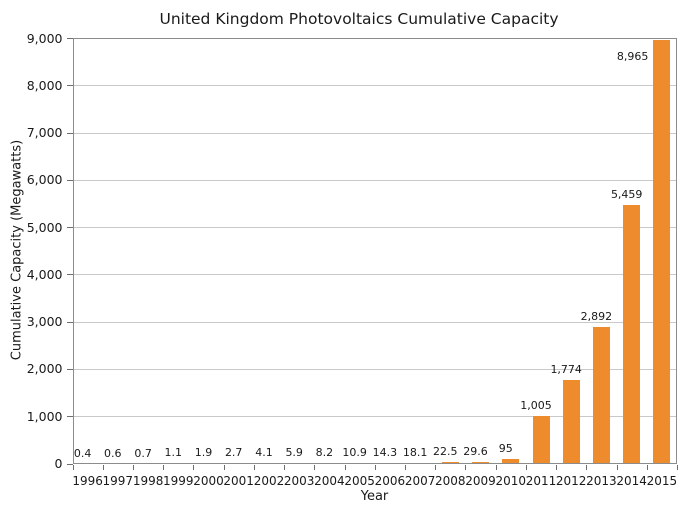  What do you see at coordinates (294, 453) in the screenshot?
I see `bar-value-label: 5.9` at bounding box center [294, 453].